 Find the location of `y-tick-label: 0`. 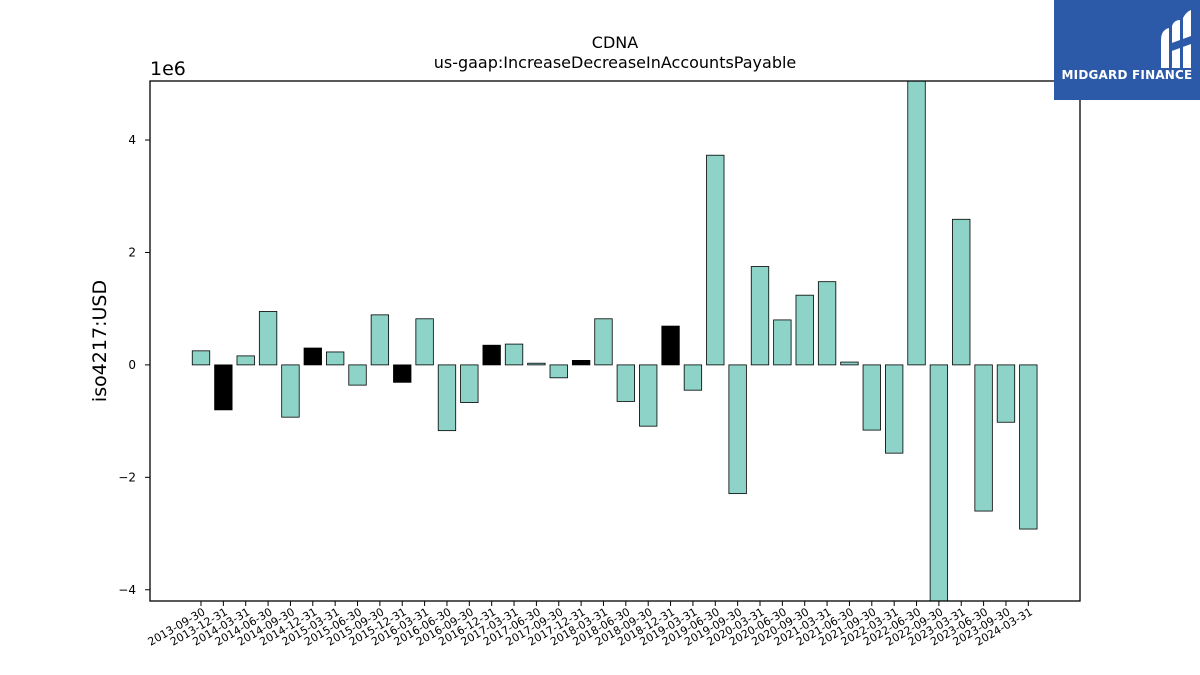

y-tick-label: 0 is located at coordinates (132, 365).